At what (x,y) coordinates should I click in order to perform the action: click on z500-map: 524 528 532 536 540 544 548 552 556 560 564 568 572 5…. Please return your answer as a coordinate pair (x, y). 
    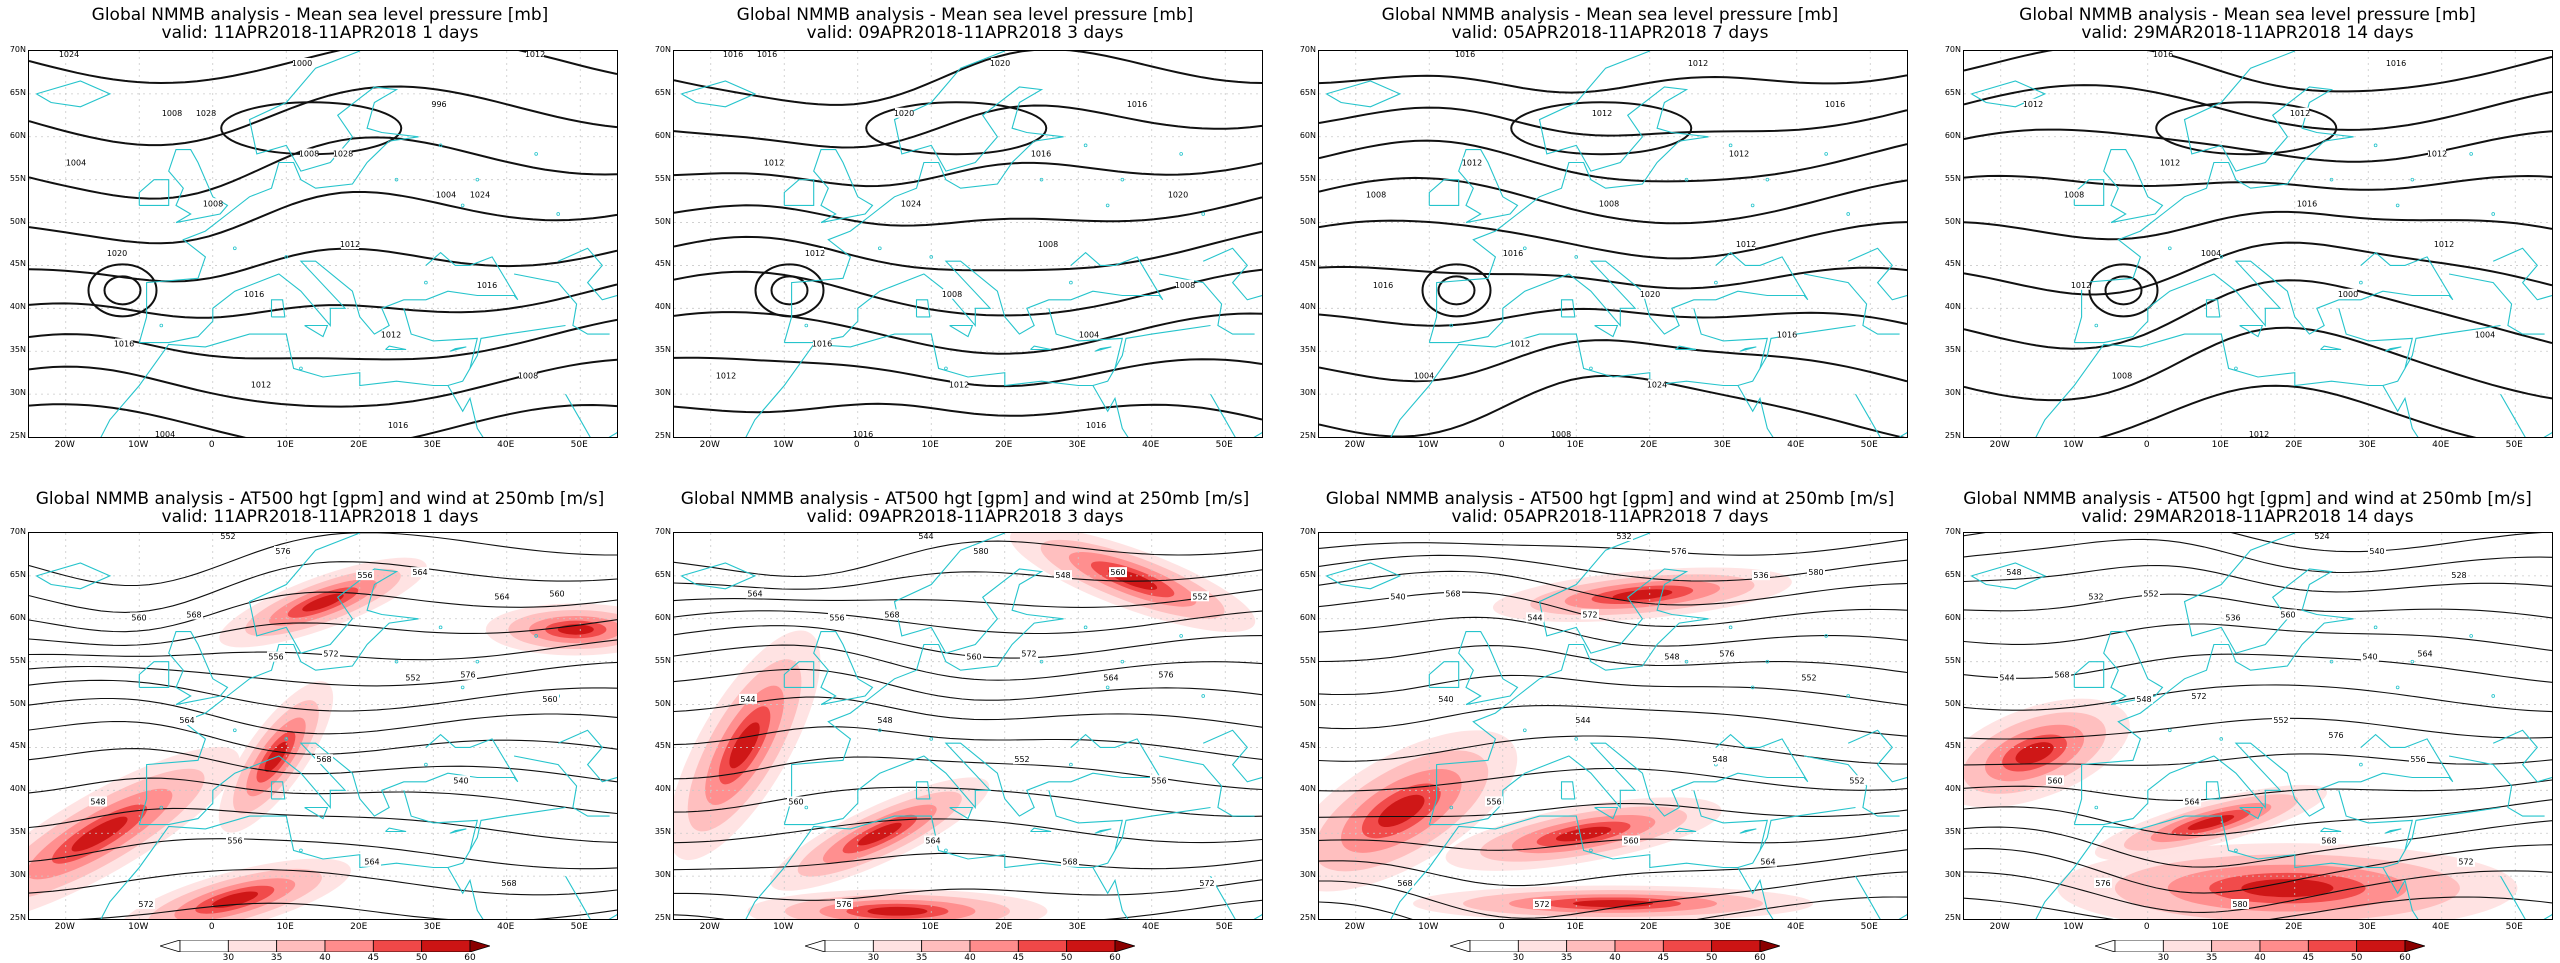
    Looking at the image, I should click on (2258, 726).